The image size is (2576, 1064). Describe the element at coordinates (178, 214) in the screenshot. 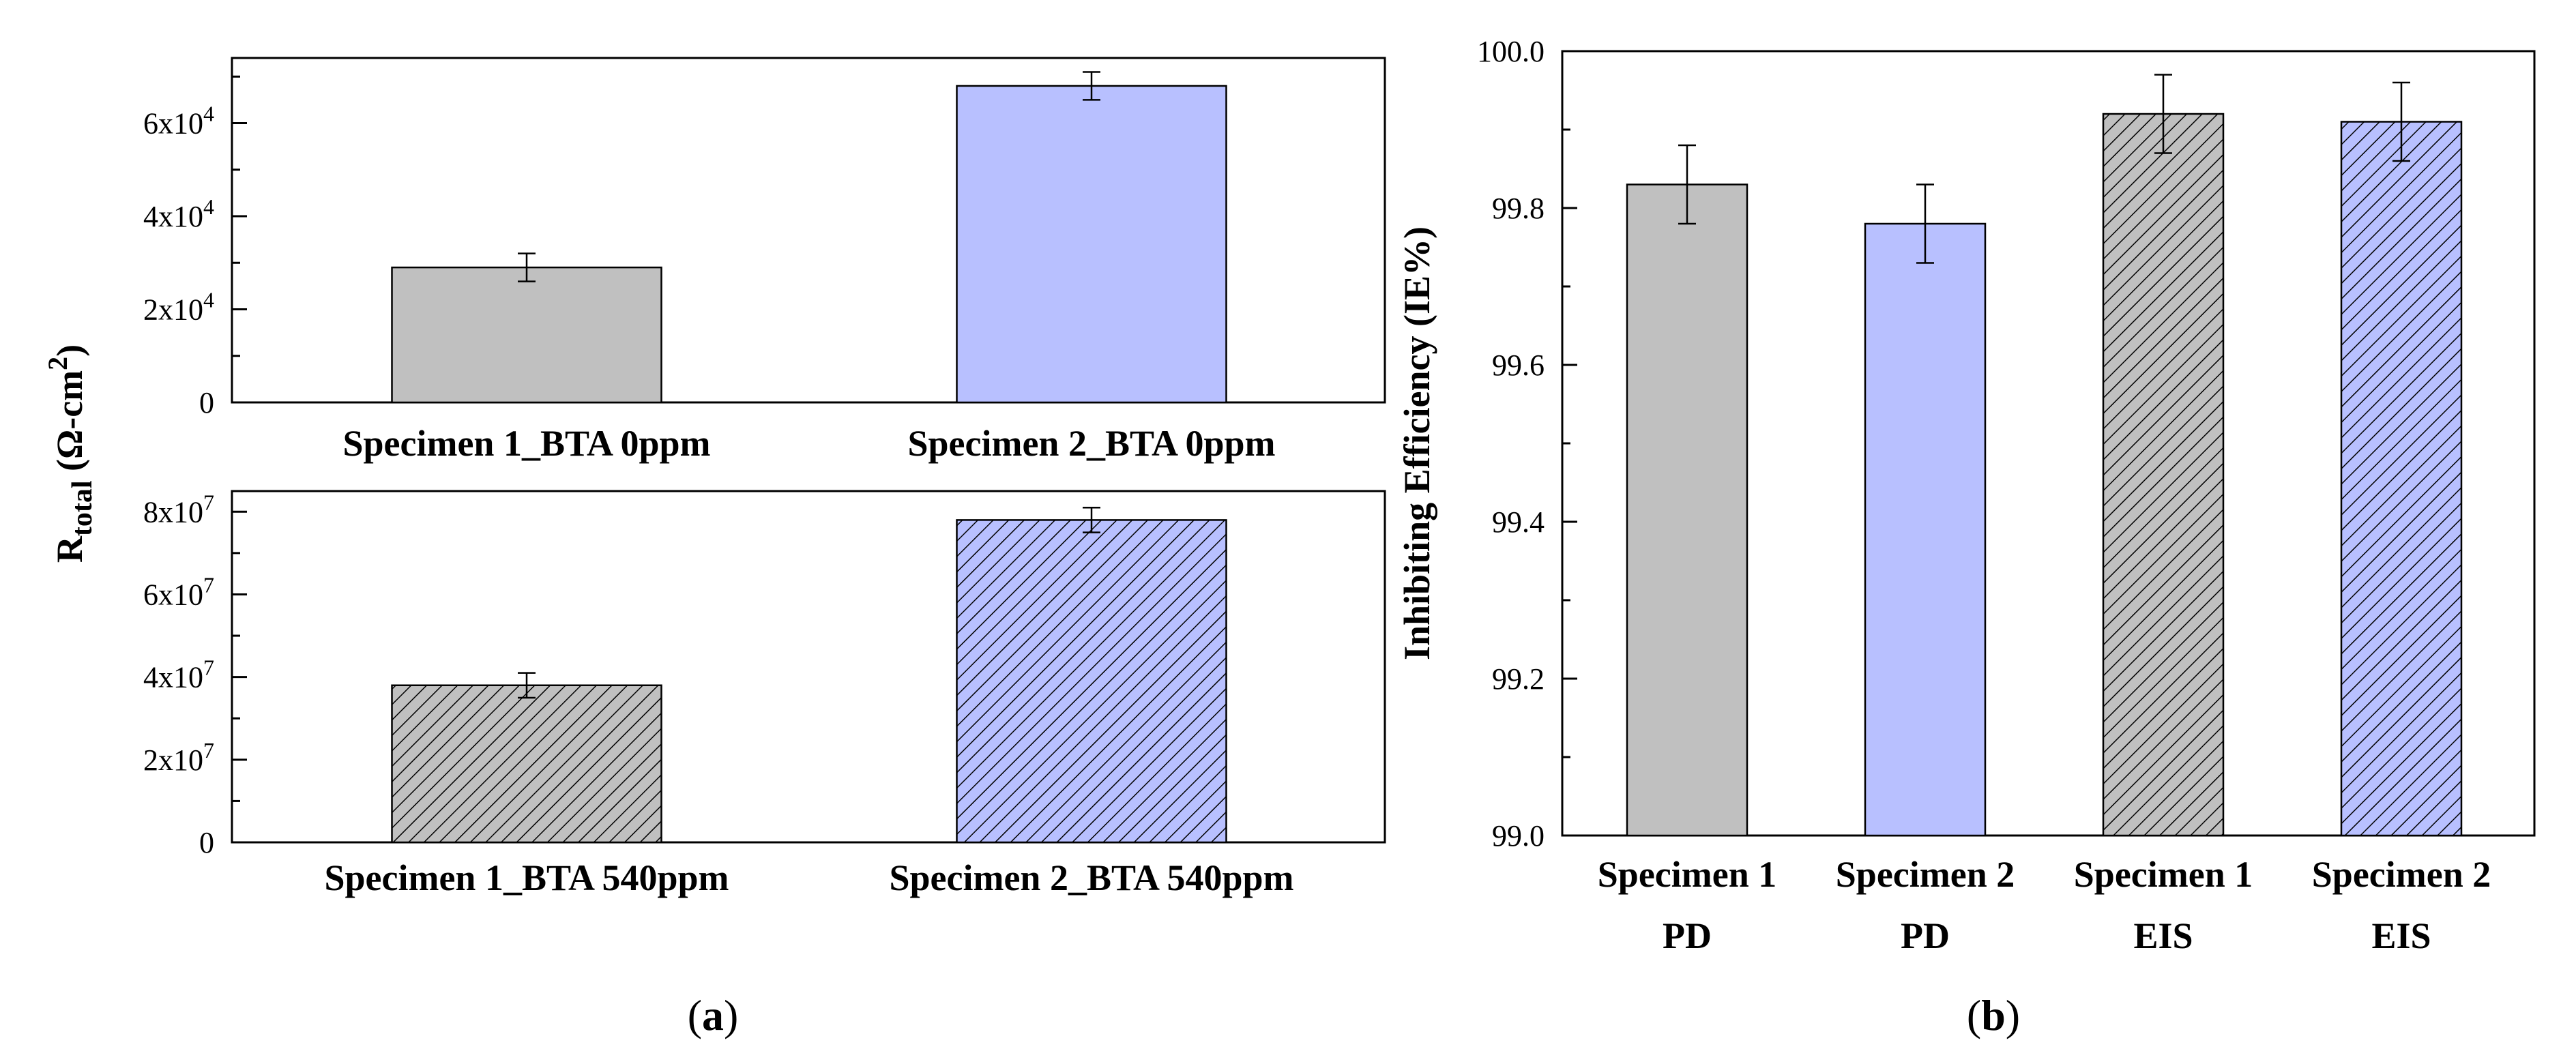

I see `y-tick-label: 4x10⁴` at that location.